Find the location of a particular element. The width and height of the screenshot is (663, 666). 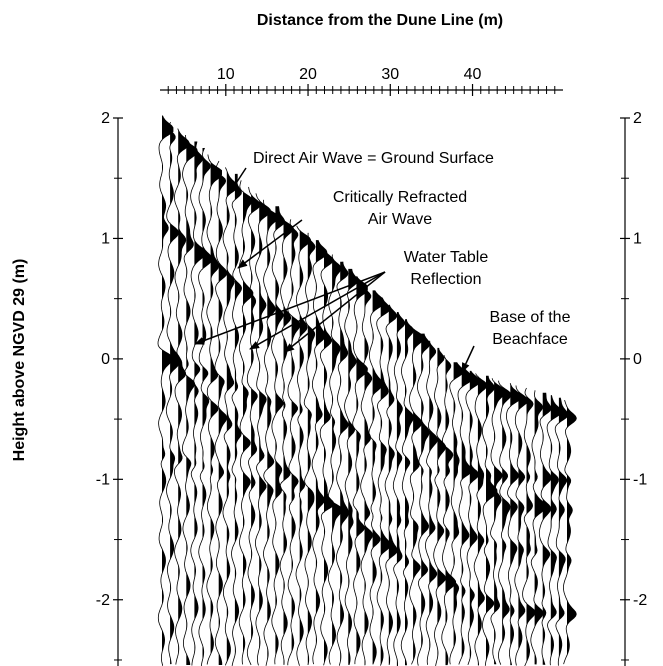

annotation: Critically Refracted is located at coordinates (400, 197).